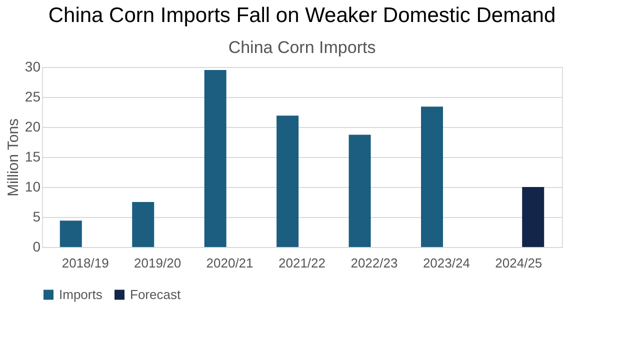 Image resolution: width=637 pixels, height=349 pixels. Describe the element at coordinates (85, 263) in the screenshot. I see `x-tick-label: 2018/19` at that location.